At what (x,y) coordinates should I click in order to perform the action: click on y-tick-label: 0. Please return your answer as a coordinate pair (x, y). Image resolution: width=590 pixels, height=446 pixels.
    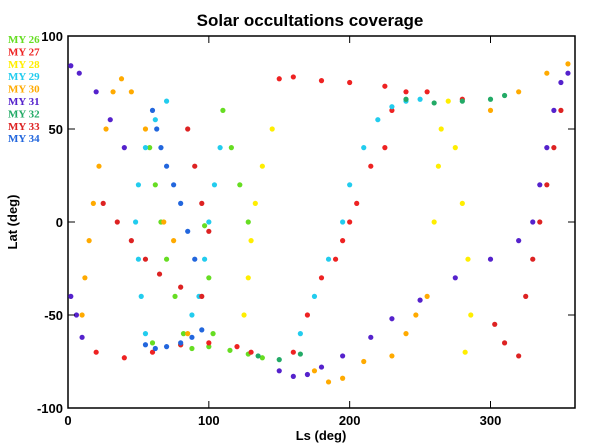
    Looking at the image, I should click on (59, 222).